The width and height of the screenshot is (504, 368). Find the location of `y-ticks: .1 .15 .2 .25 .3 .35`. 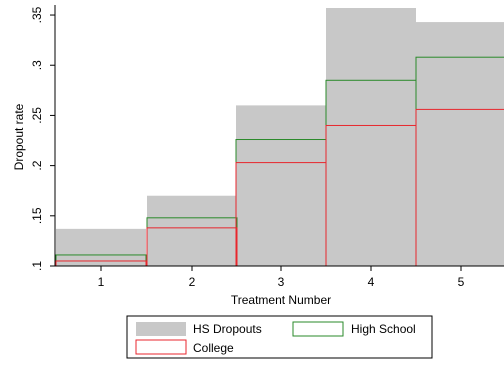

y-ticks: .1 .15 .2 .25 .3 .35 is located at coordinates (42, 138).